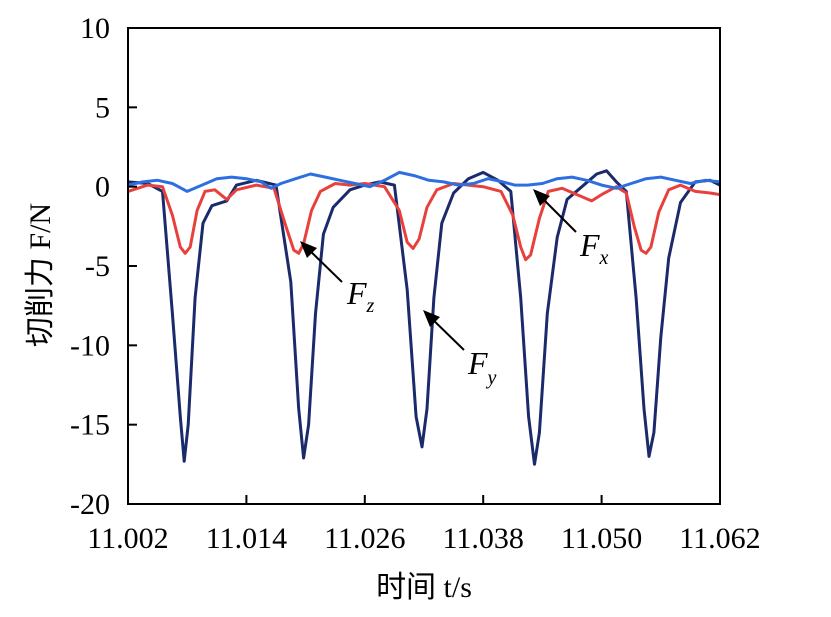 This screenshot has height=617, width=831. What do you see at coordinates (483, 538) in the screenshot?
I see `x-tick-label: 11.038` at bounding box center [483, 538].